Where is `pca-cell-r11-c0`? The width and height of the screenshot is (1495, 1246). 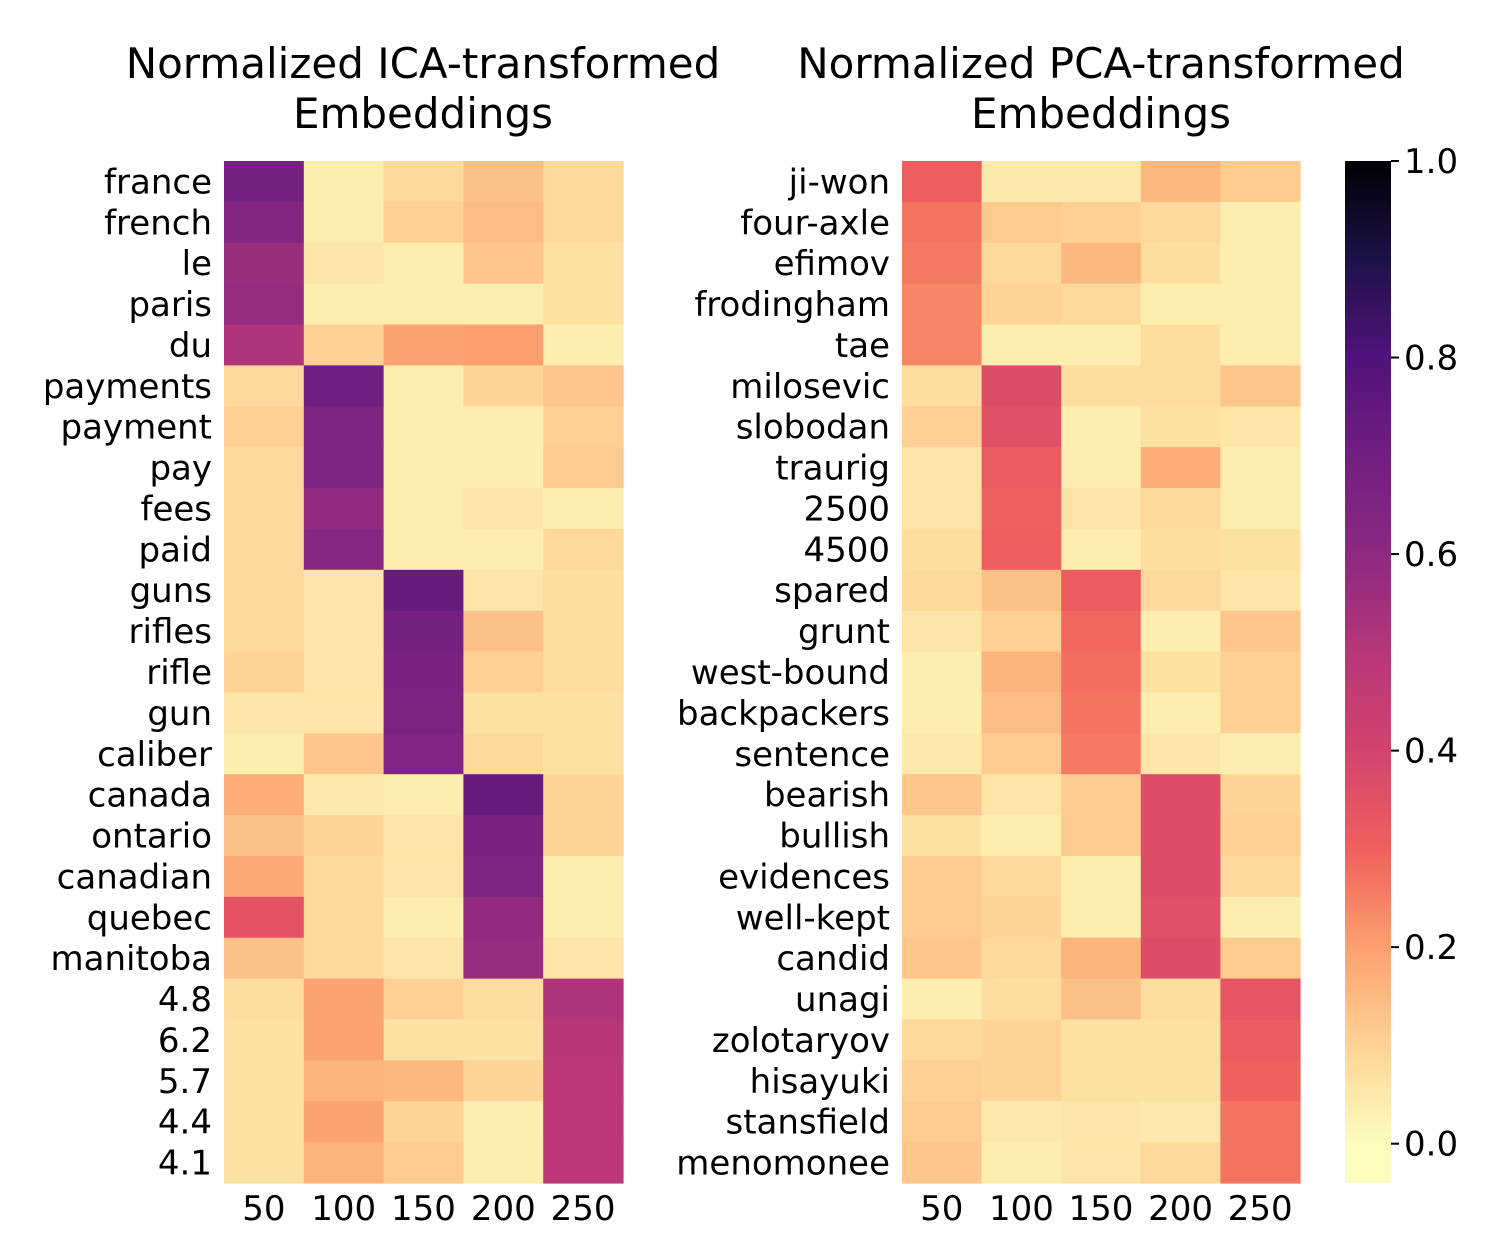 pca-cell-r11-c0 is located at coordinates (942, 631).